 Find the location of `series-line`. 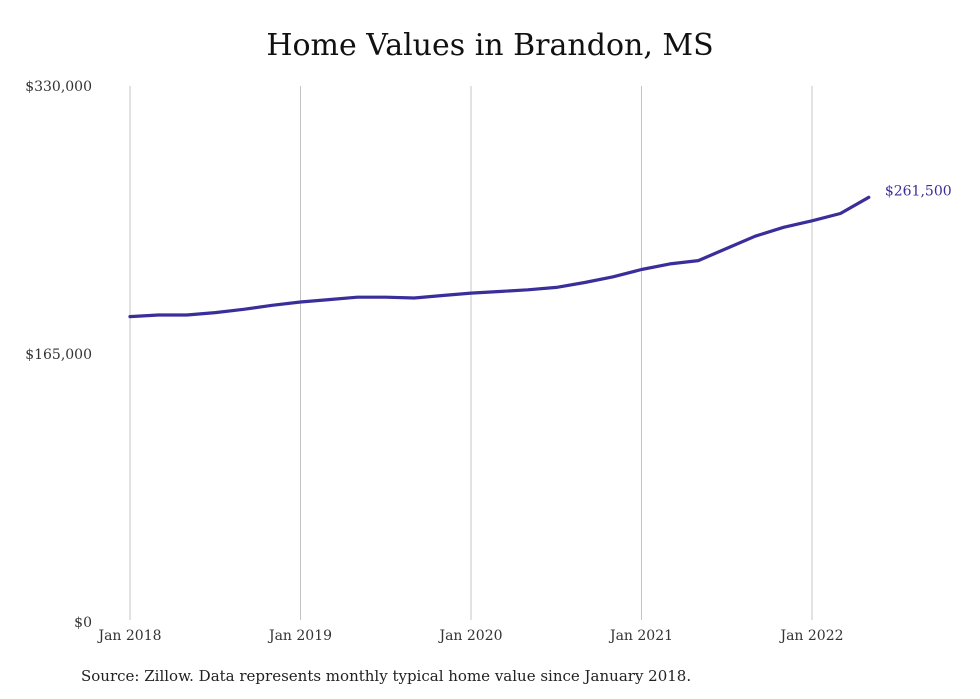

series-line is located at coordinates (499, 257).